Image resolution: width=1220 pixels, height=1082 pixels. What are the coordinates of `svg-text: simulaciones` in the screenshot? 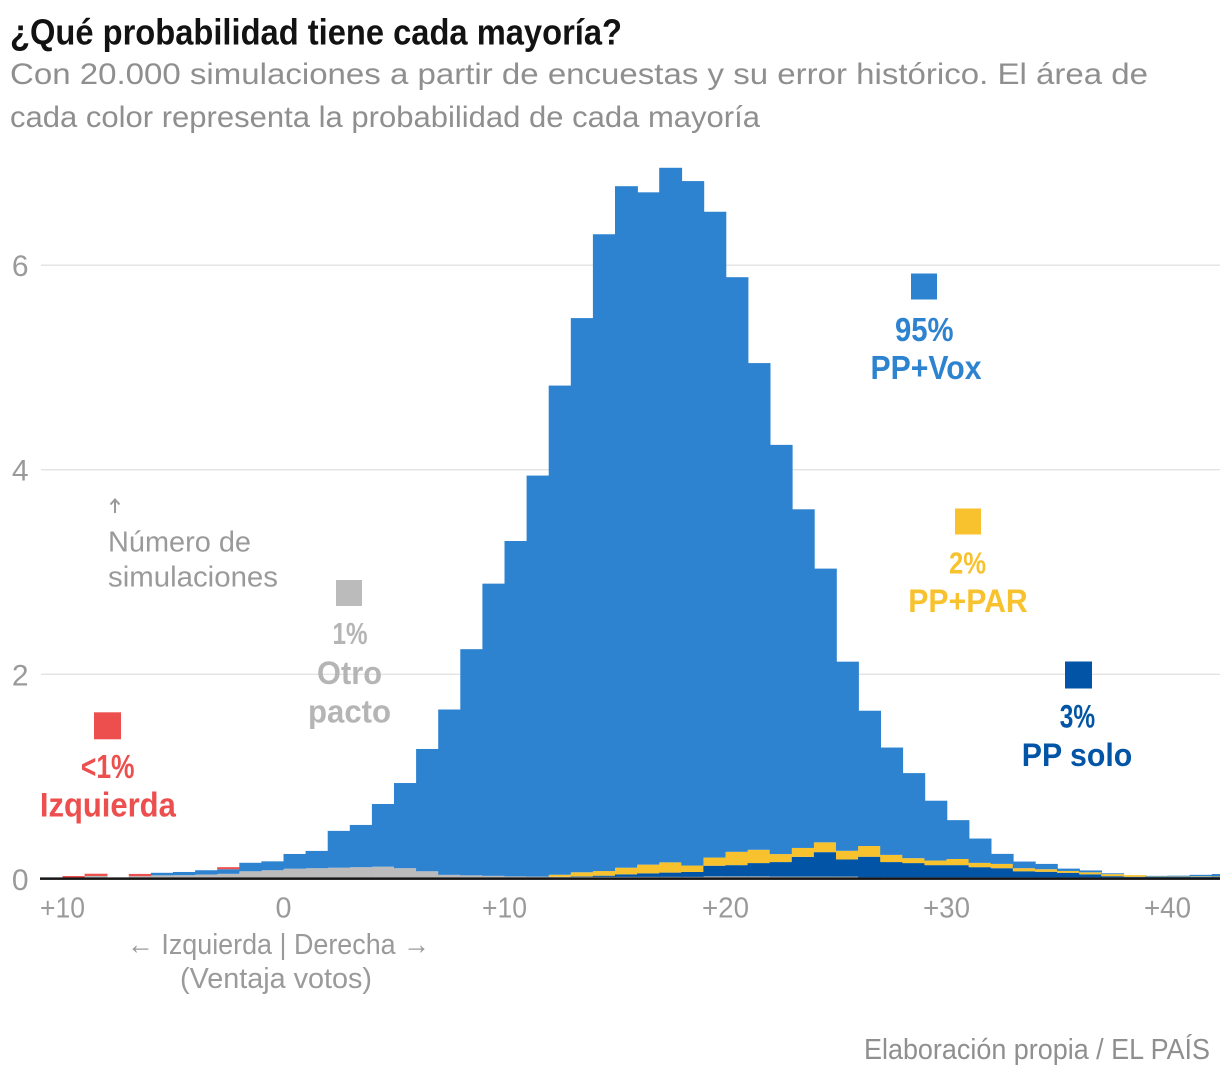 It's located at (193, 578).